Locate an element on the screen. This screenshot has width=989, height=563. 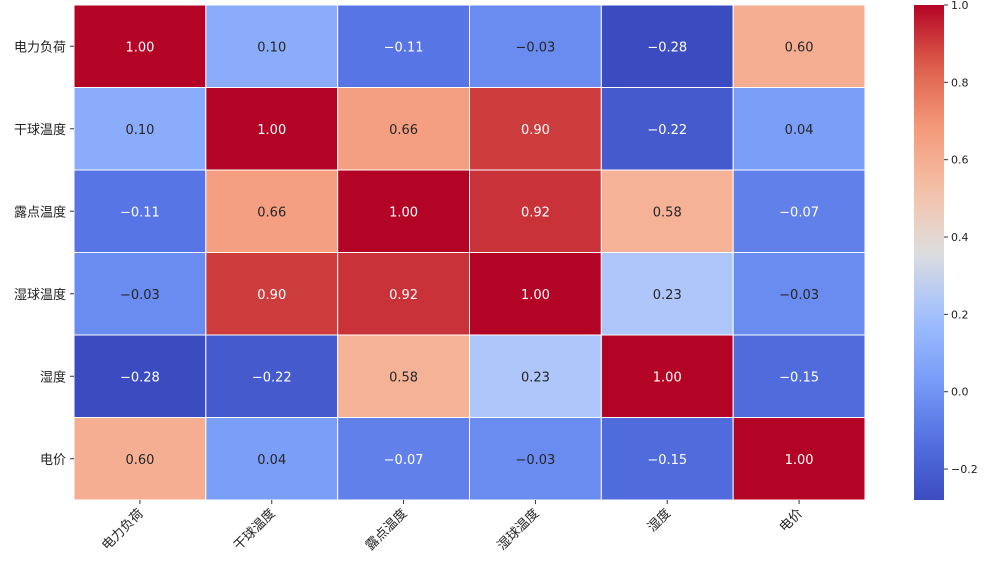
colorbar-tick-label: −0.2 is located at coordinates (964, 469).